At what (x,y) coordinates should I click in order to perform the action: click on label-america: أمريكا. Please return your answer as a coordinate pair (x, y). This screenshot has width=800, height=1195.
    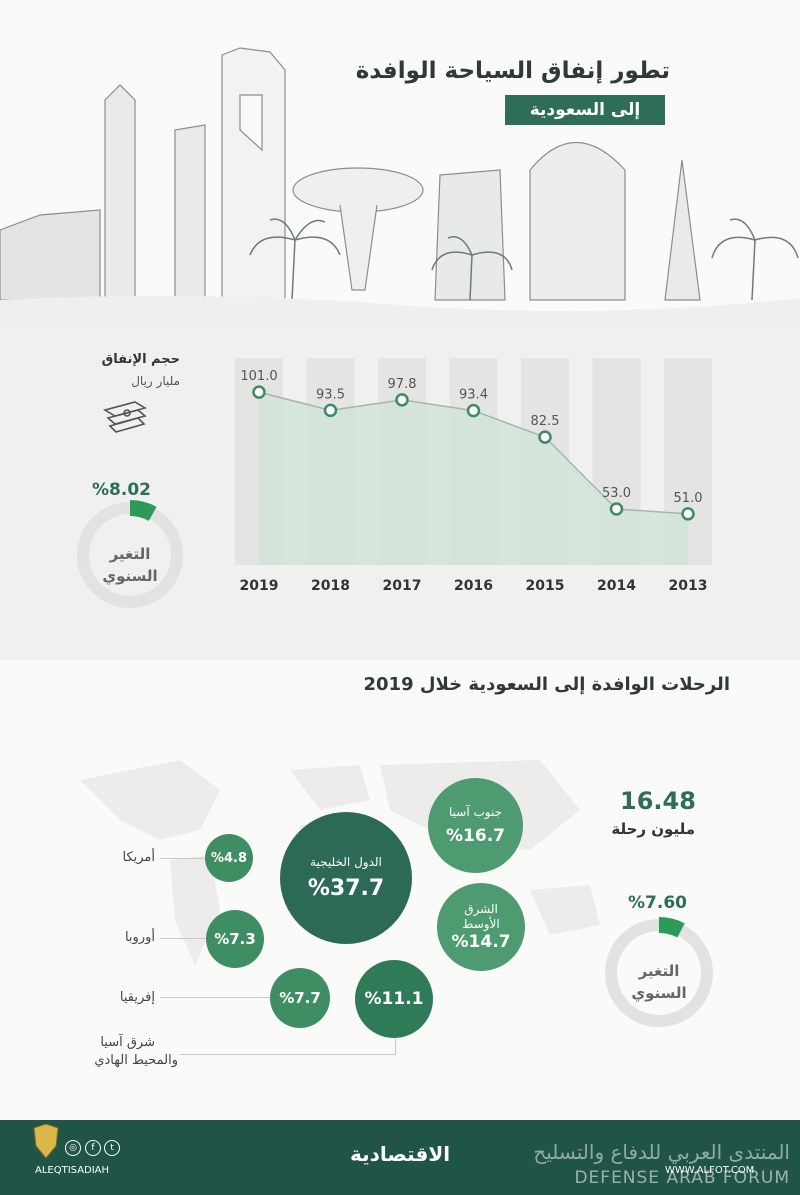
    Looking at the image, I should click on (138, 857).